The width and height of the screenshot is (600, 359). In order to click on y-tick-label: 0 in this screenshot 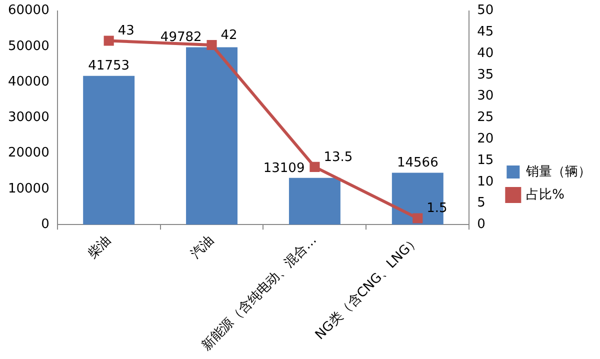, I will do `click(45, 224)`.